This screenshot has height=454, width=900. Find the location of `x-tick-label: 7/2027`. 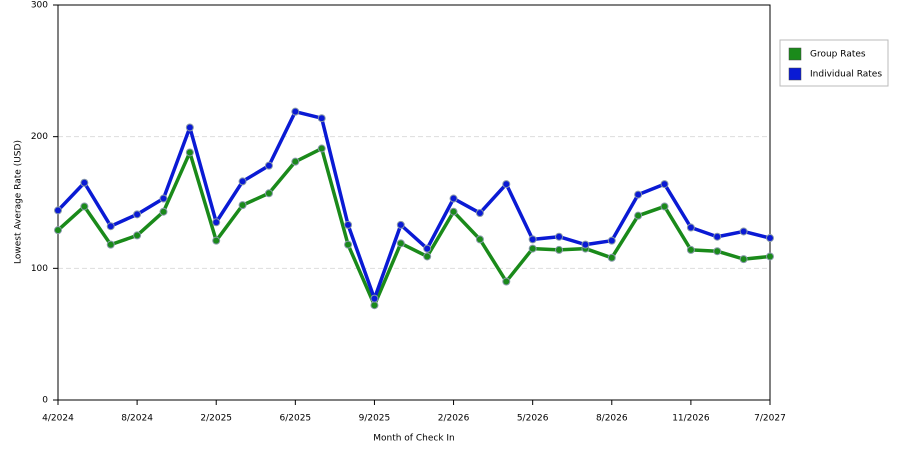

x-tick-label: 7/2027 is located at coordinates (770, 419).